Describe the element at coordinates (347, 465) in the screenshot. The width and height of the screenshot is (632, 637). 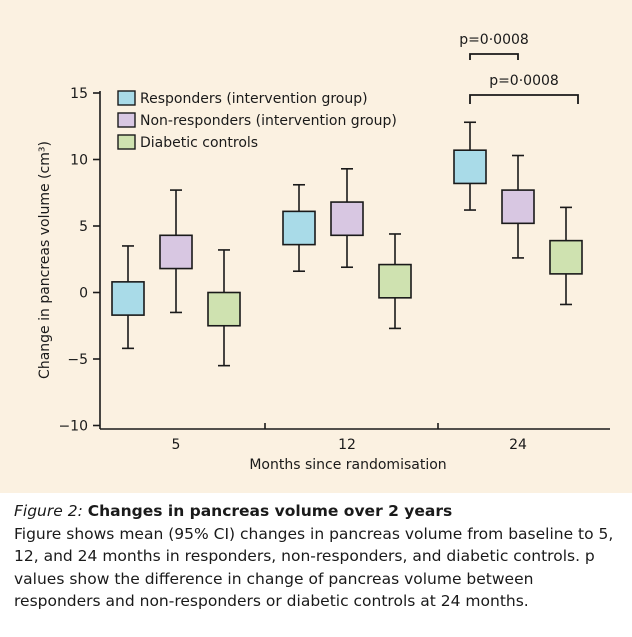
I see `x-axis-title: Months since randomisation` at that location.